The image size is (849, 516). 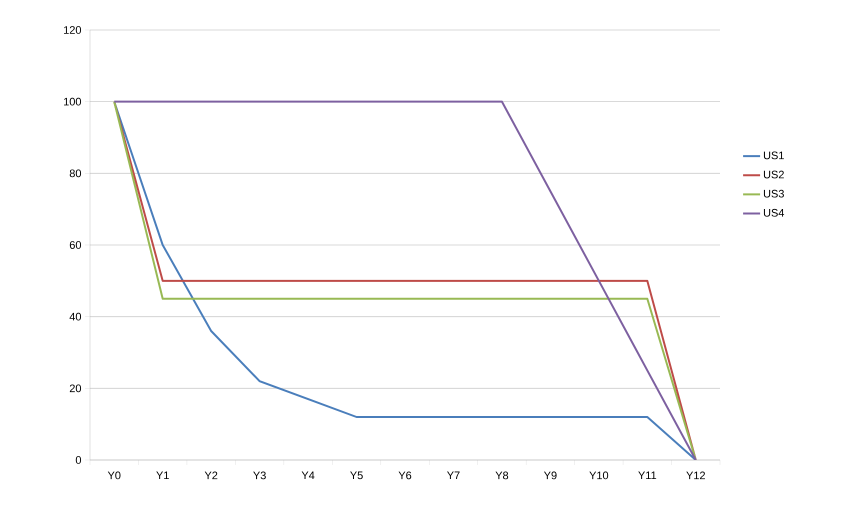 What do you see at coordinates (695, 476) in the screenshot?
I see `x-tick-label: Y12` at bounding box center [695, 476].